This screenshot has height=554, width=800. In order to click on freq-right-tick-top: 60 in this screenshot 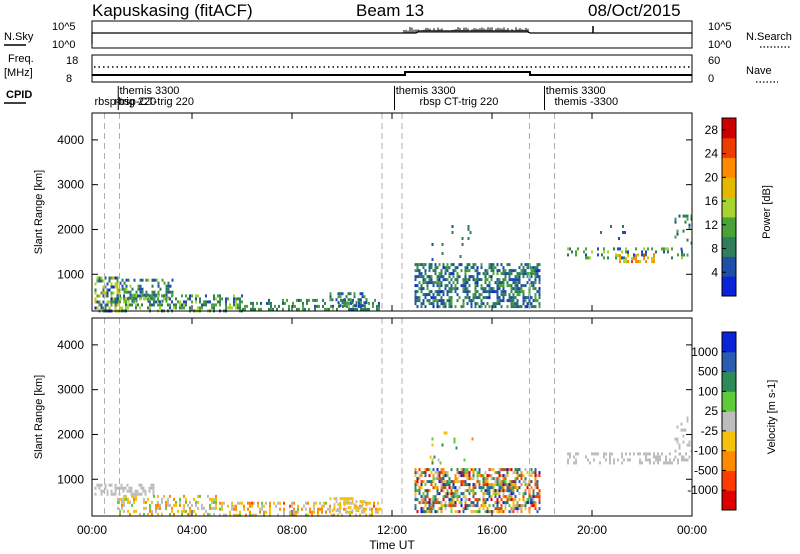, I will do `click(714, 61)`.